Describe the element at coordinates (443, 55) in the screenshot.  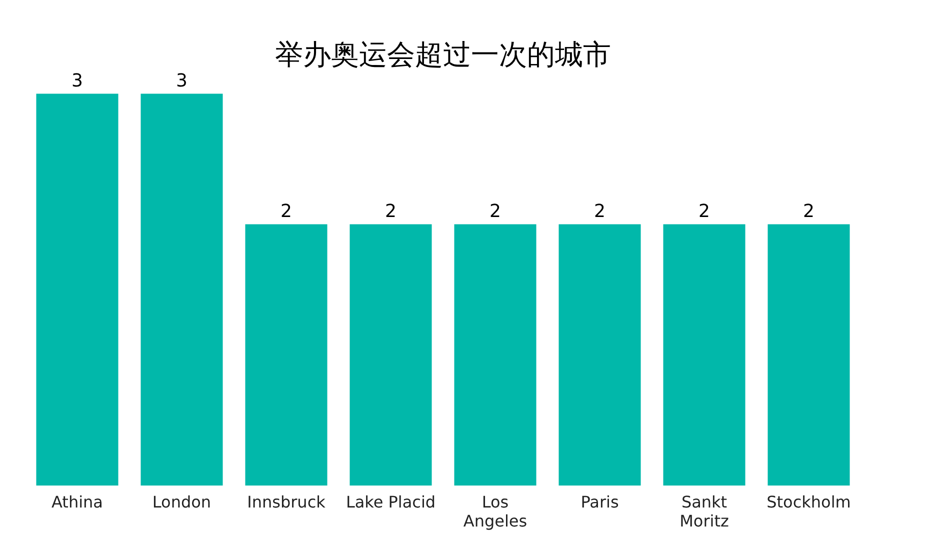
I see `chart-title: 举办奥运会超过一次的城市` at that location.